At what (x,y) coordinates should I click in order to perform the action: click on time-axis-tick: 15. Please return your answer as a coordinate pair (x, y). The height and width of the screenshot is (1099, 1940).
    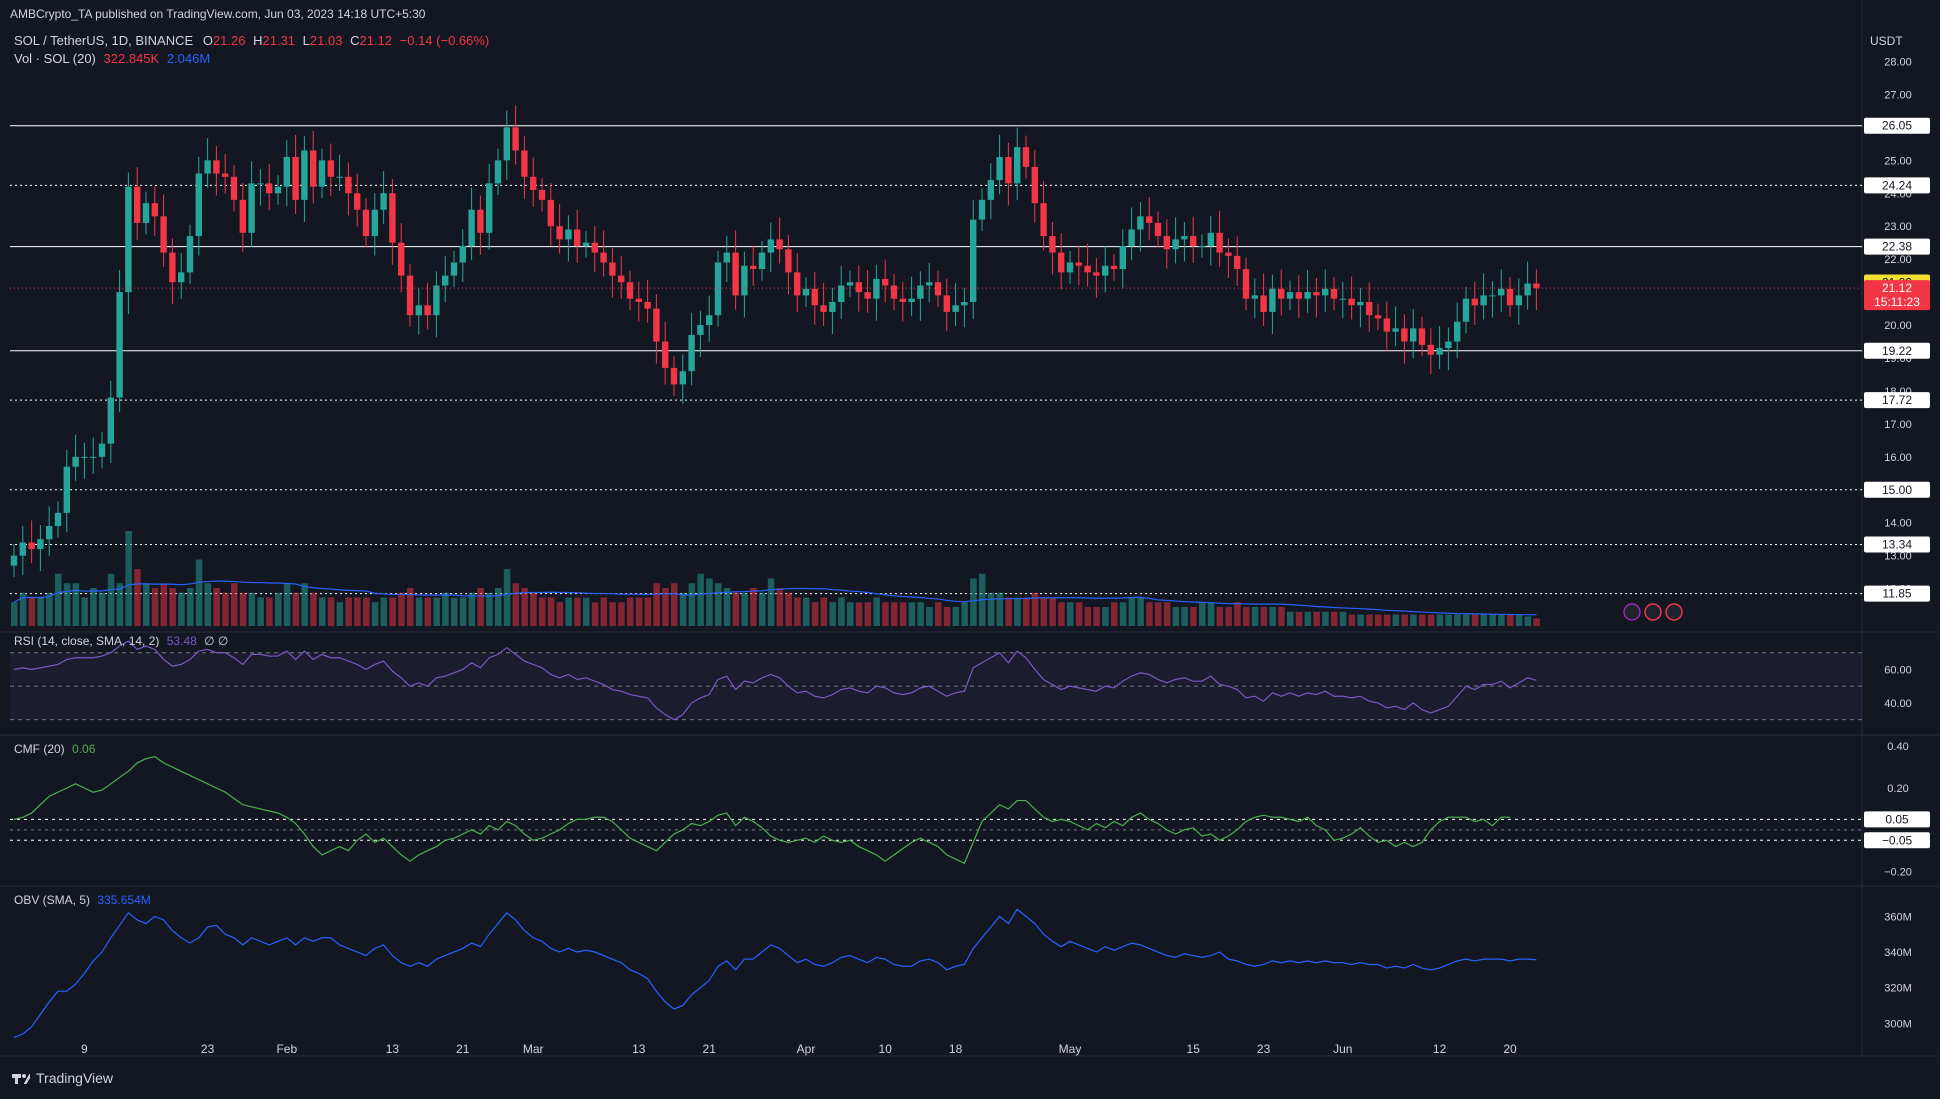
    Looking at the image, I should click on (1194, 1049).